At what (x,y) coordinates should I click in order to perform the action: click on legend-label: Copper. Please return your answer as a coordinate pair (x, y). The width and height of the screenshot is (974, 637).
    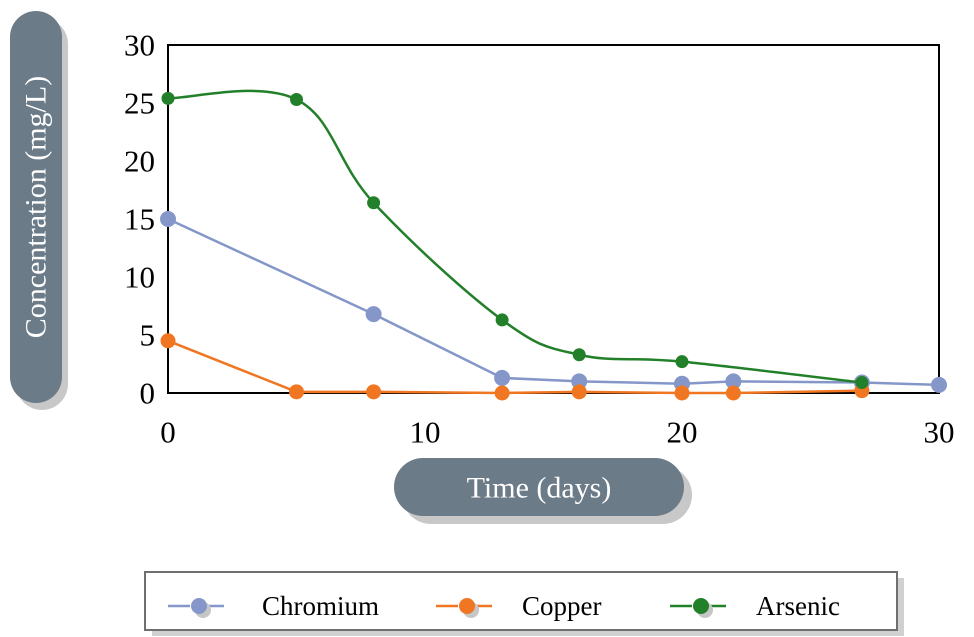
    Looking at the image, I should click on (561, 606).